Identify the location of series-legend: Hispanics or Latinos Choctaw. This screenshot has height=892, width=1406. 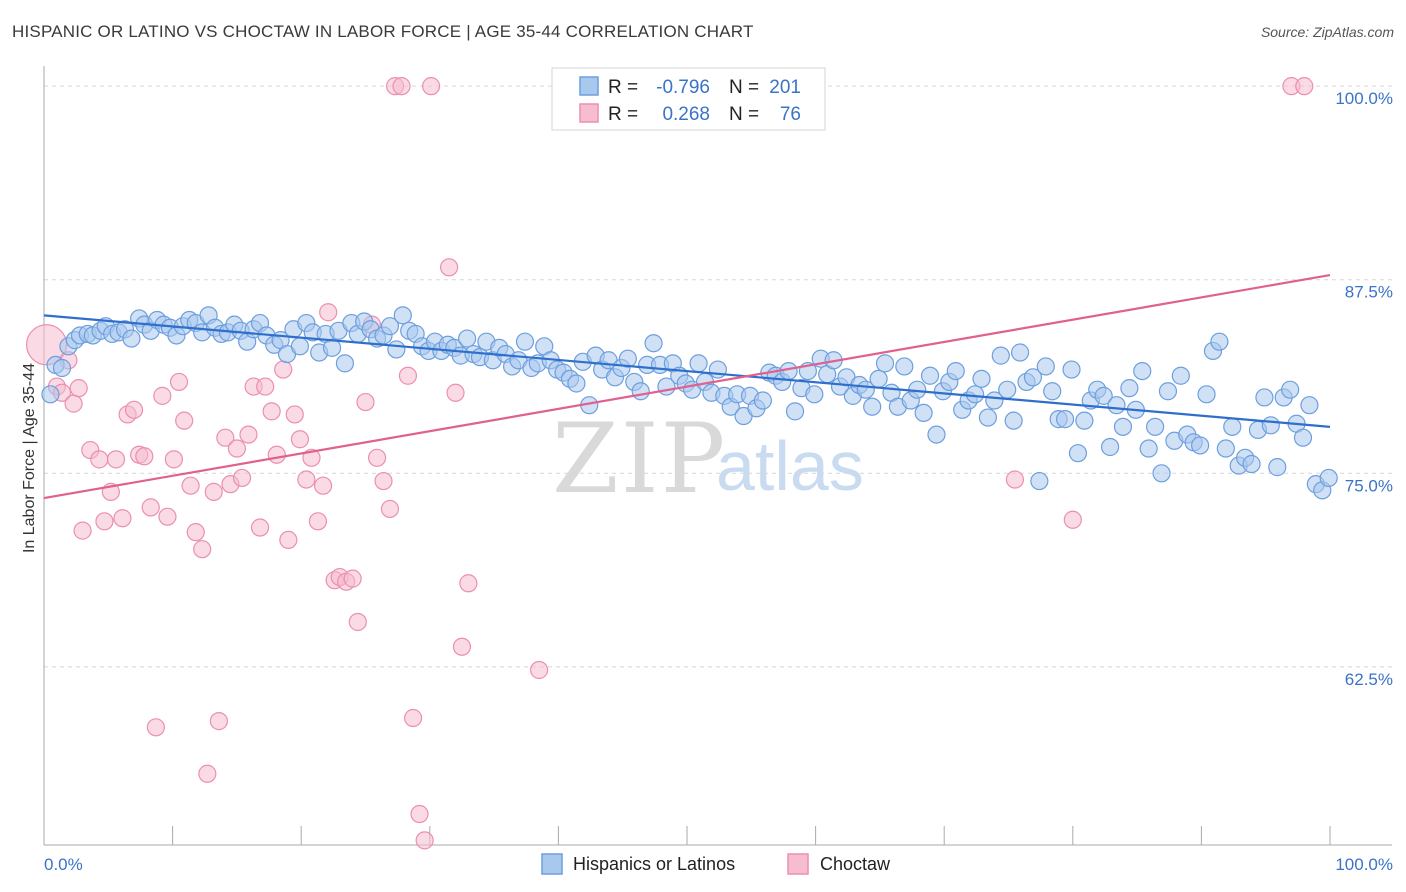
(716, 864).